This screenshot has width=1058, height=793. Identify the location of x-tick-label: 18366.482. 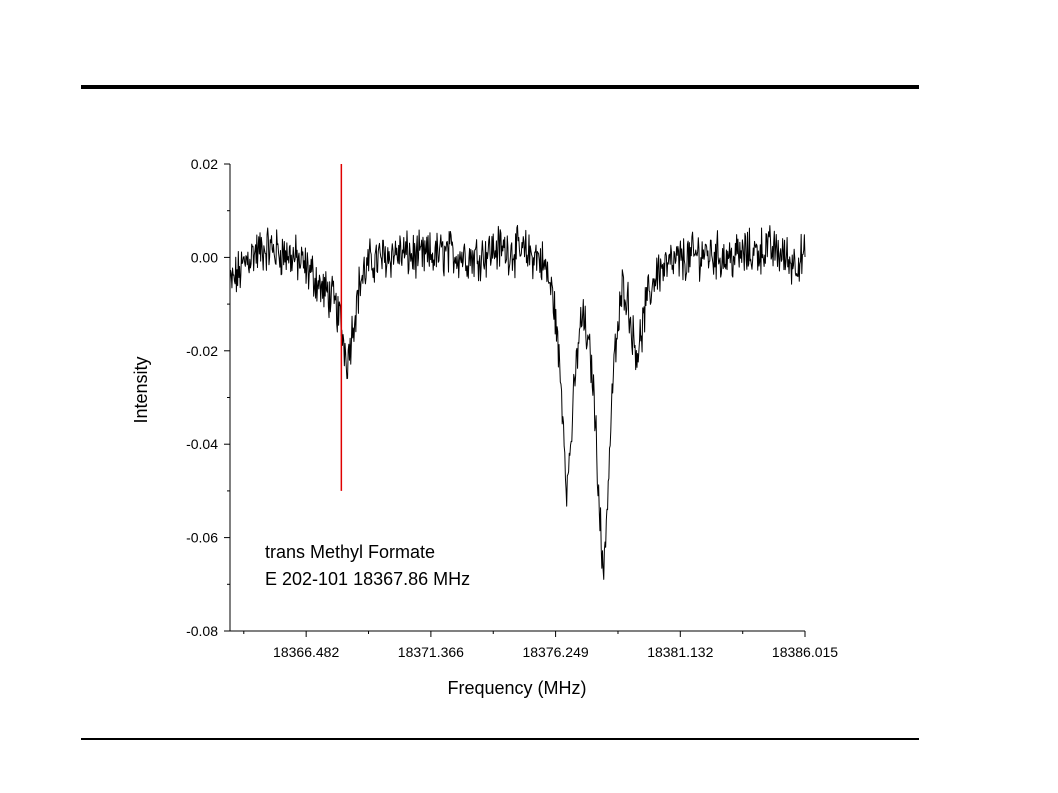
(306, 652).